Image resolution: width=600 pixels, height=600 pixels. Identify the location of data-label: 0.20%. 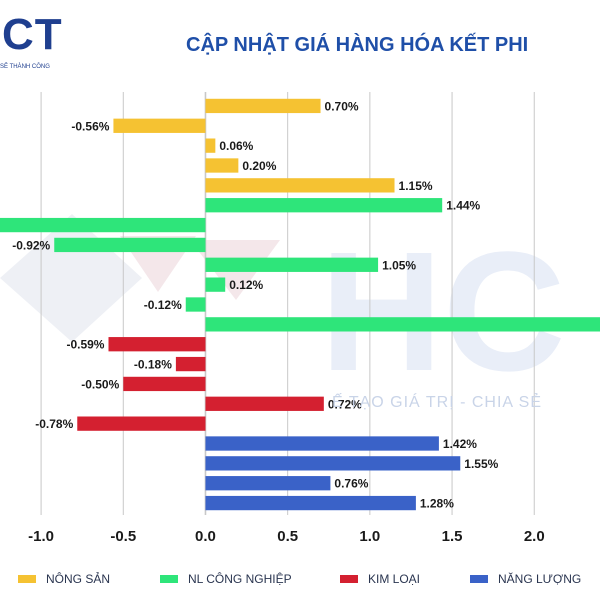
(259, 166).